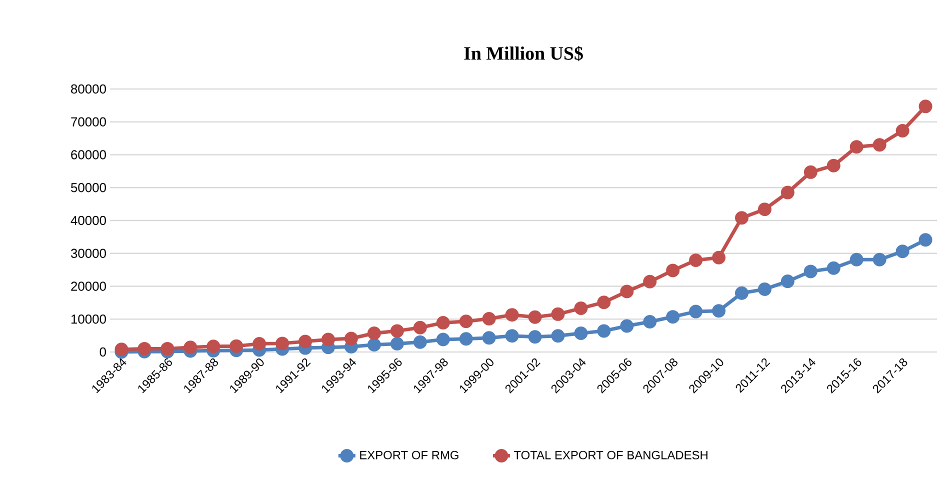  What do you see at coordinates (88, 253) in the screenshot?
I see `y-tick-label: 30000` at bounding box center [88, 253].